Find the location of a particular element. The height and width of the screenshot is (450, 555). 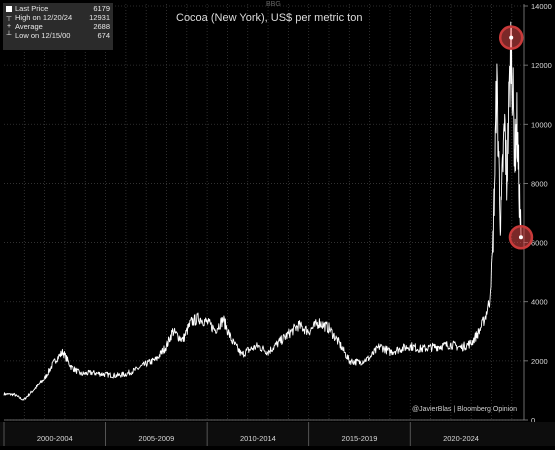

legend-row-last-price: Last Price 6179 is located at coordinates (58, 8).